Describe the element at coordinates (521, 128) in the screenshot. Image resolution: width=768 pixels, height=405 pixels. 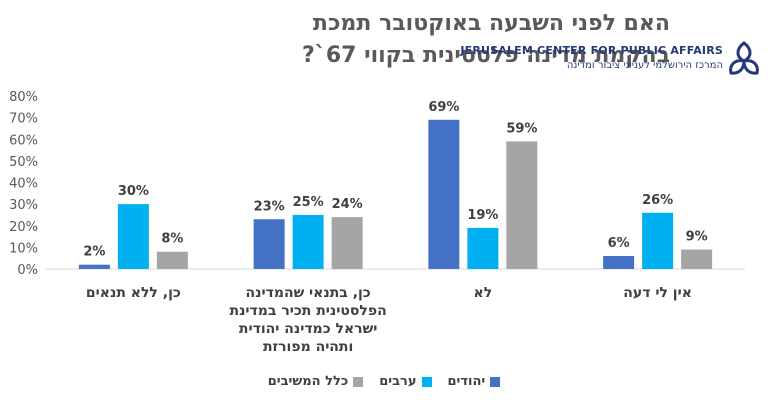
I see `data-label: 59%` at that location.